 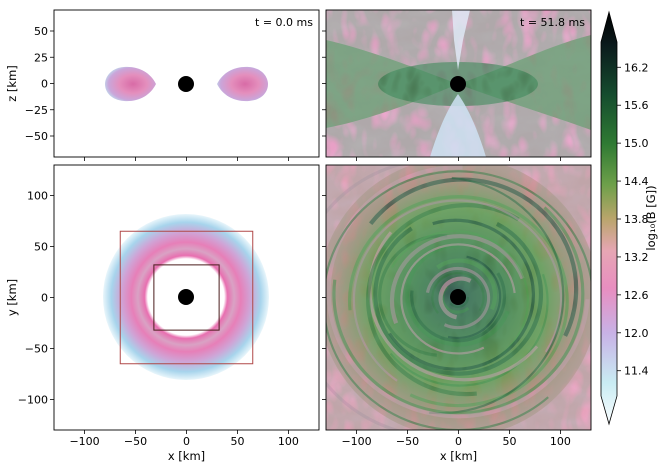 I want to click on time-label: t = 51.8 ms, so click(x=552, y=22).